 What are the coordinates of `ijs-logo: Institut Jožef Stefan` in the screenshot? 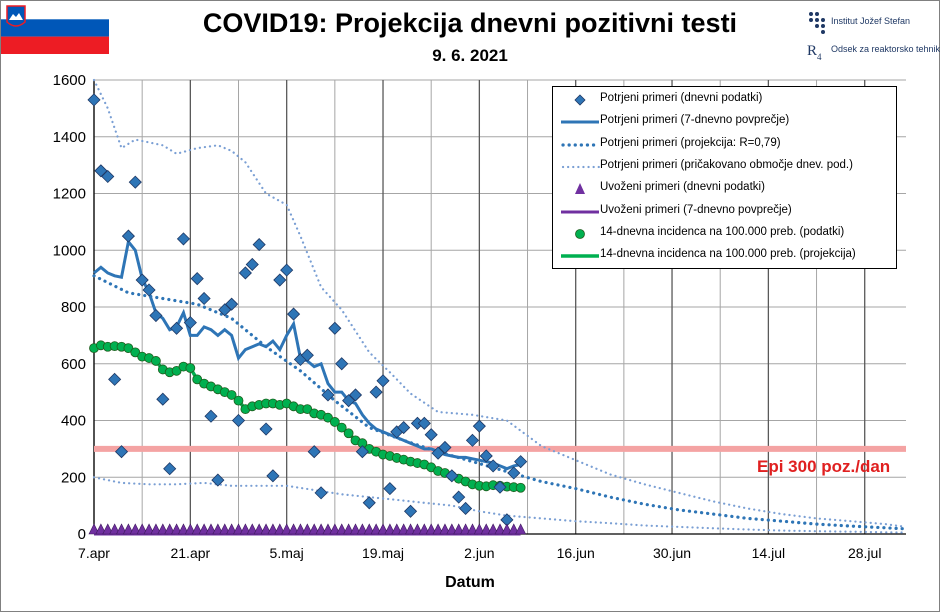 It's located at (870, 23).